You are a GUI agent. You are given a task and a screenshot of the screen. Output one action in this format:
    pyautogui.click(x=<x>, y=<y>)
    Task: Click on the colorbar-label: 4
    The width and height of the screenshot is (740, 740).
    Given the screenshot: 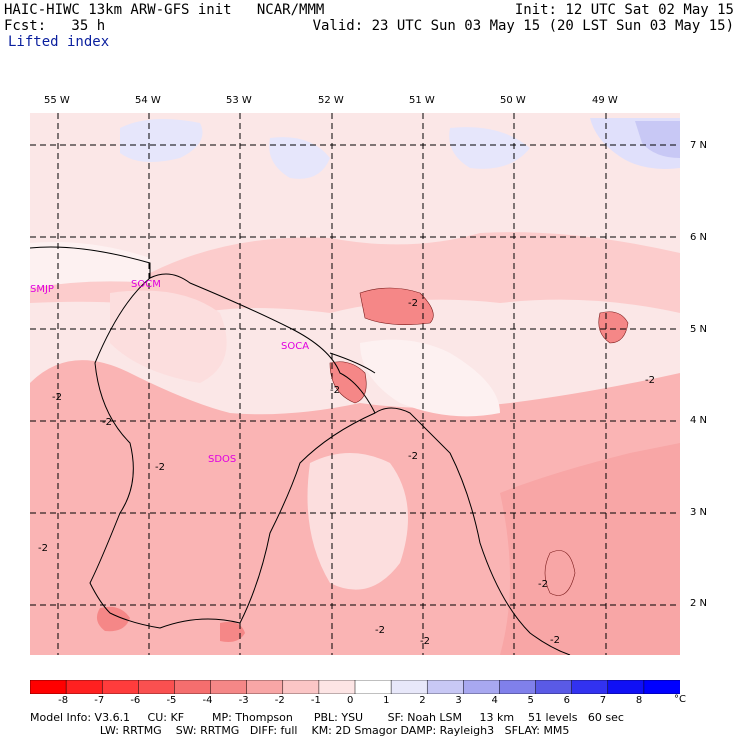 What is the action you would take?
    pyautogui.click(x=494, y=700)
    